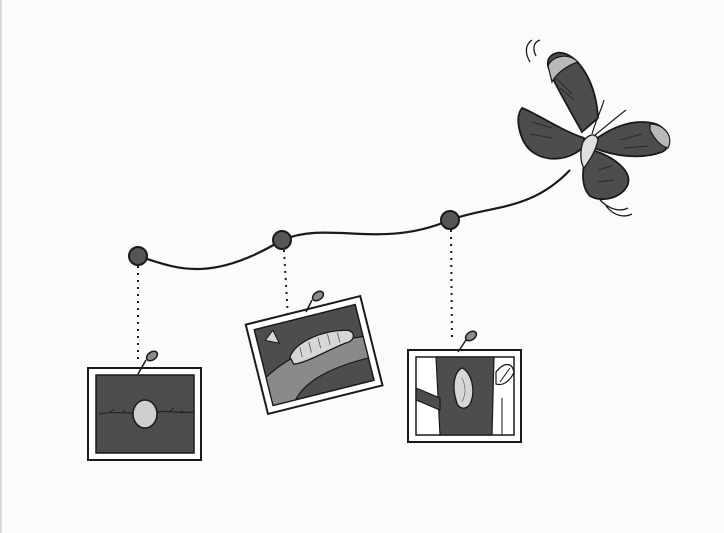 The width and height of the screenshot is (724, 533). I want to click on timeline-string, so click(354, 219).